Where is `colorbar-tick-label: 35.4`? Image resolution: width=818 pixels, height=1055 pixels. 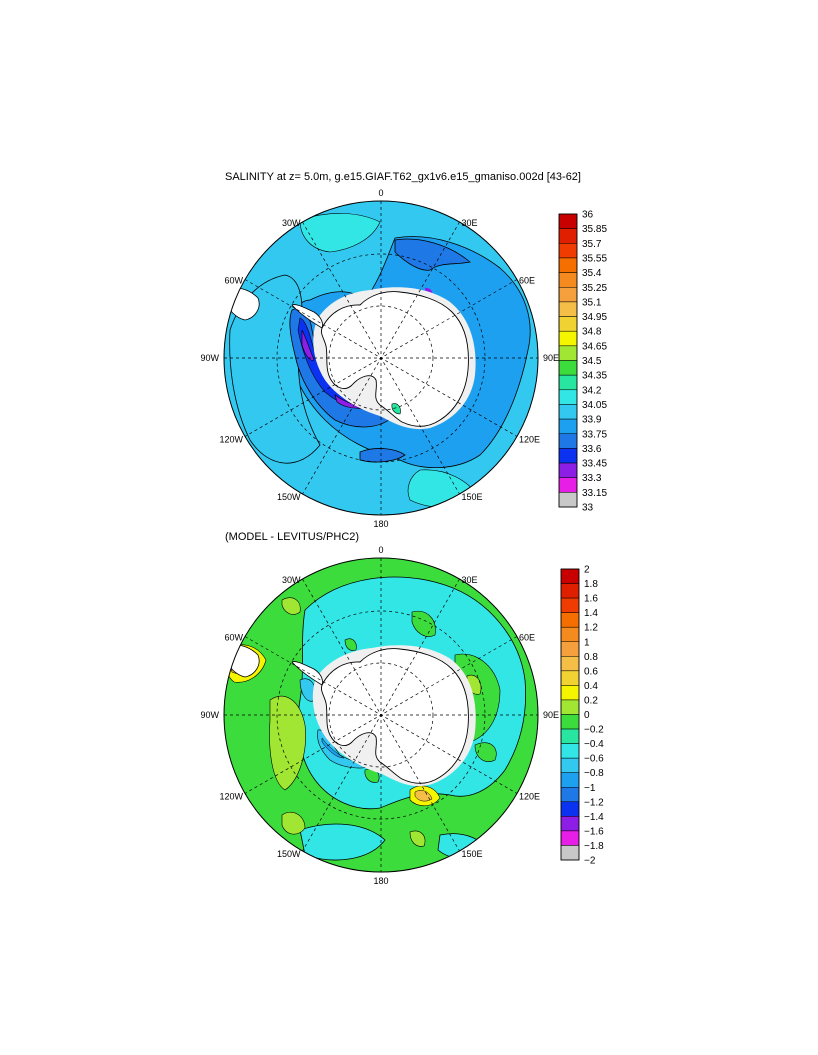
colorbar-tick-label: 35.4 is located at coordinates (592, 273).